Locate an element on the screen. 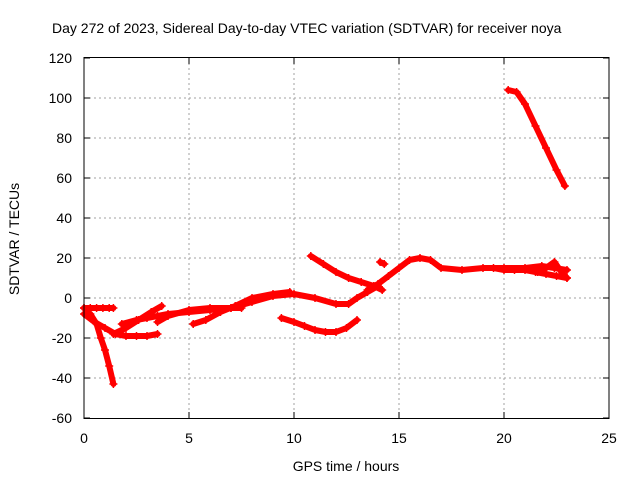  x-tick-label: 0 is located at coordinates (84, 438).